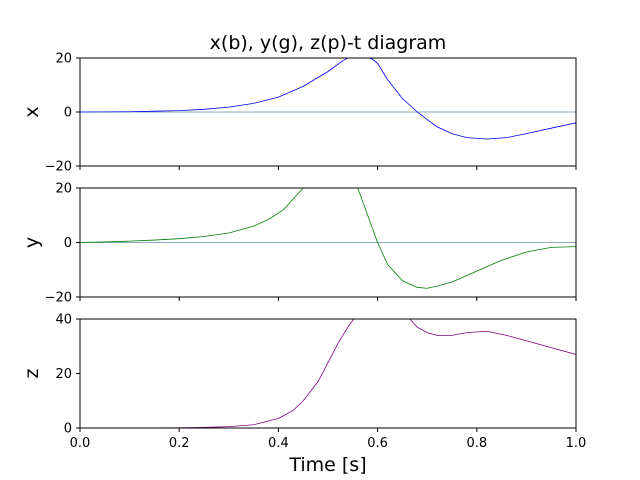 Image resolution: width=640 pixels, height=480 pixels. Describe the element at coordinates (328, 43) in the screenshot. I see `chart-title: x(b), y(g), z(p)-t diagram` at that location.